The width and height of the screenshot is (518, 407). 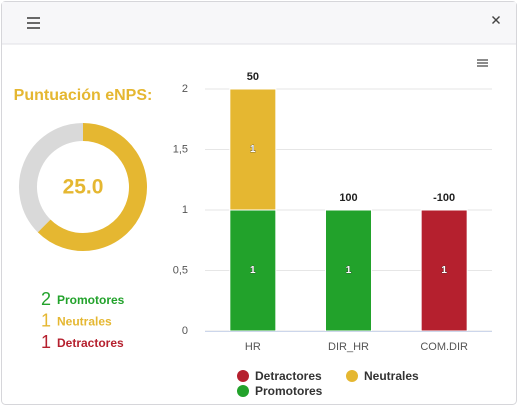 What do you see at coordinates (289, 391) in the screenshot?
I see `legend-label: Promotores` at bounding box center [289, 391].